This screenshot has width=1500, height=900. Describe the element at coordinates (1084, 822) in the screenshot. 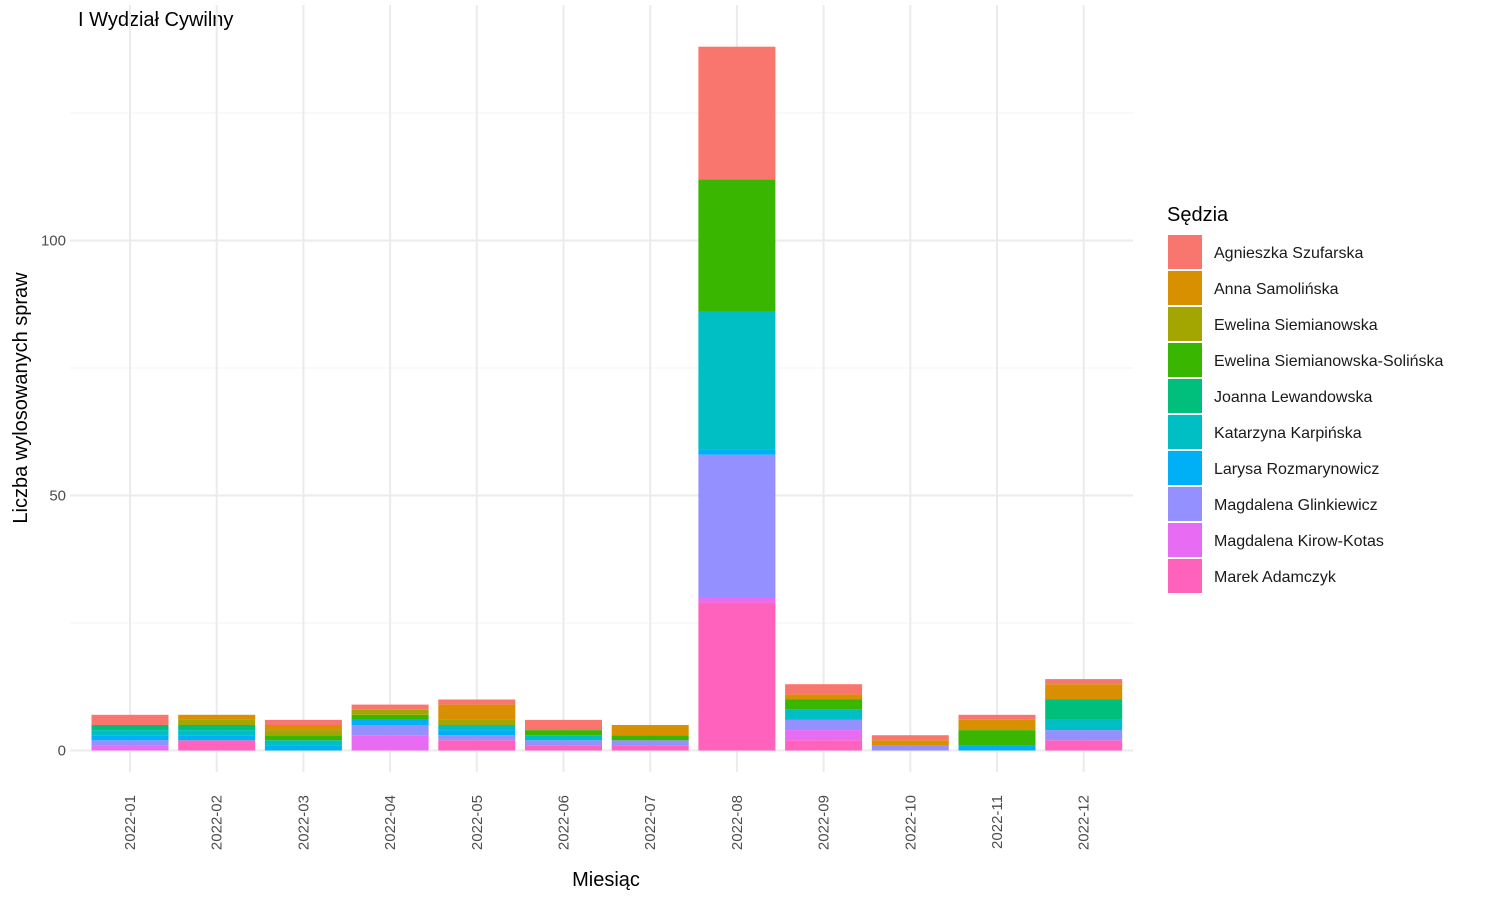

I see `x-tick-label: 2022-12` at that location.